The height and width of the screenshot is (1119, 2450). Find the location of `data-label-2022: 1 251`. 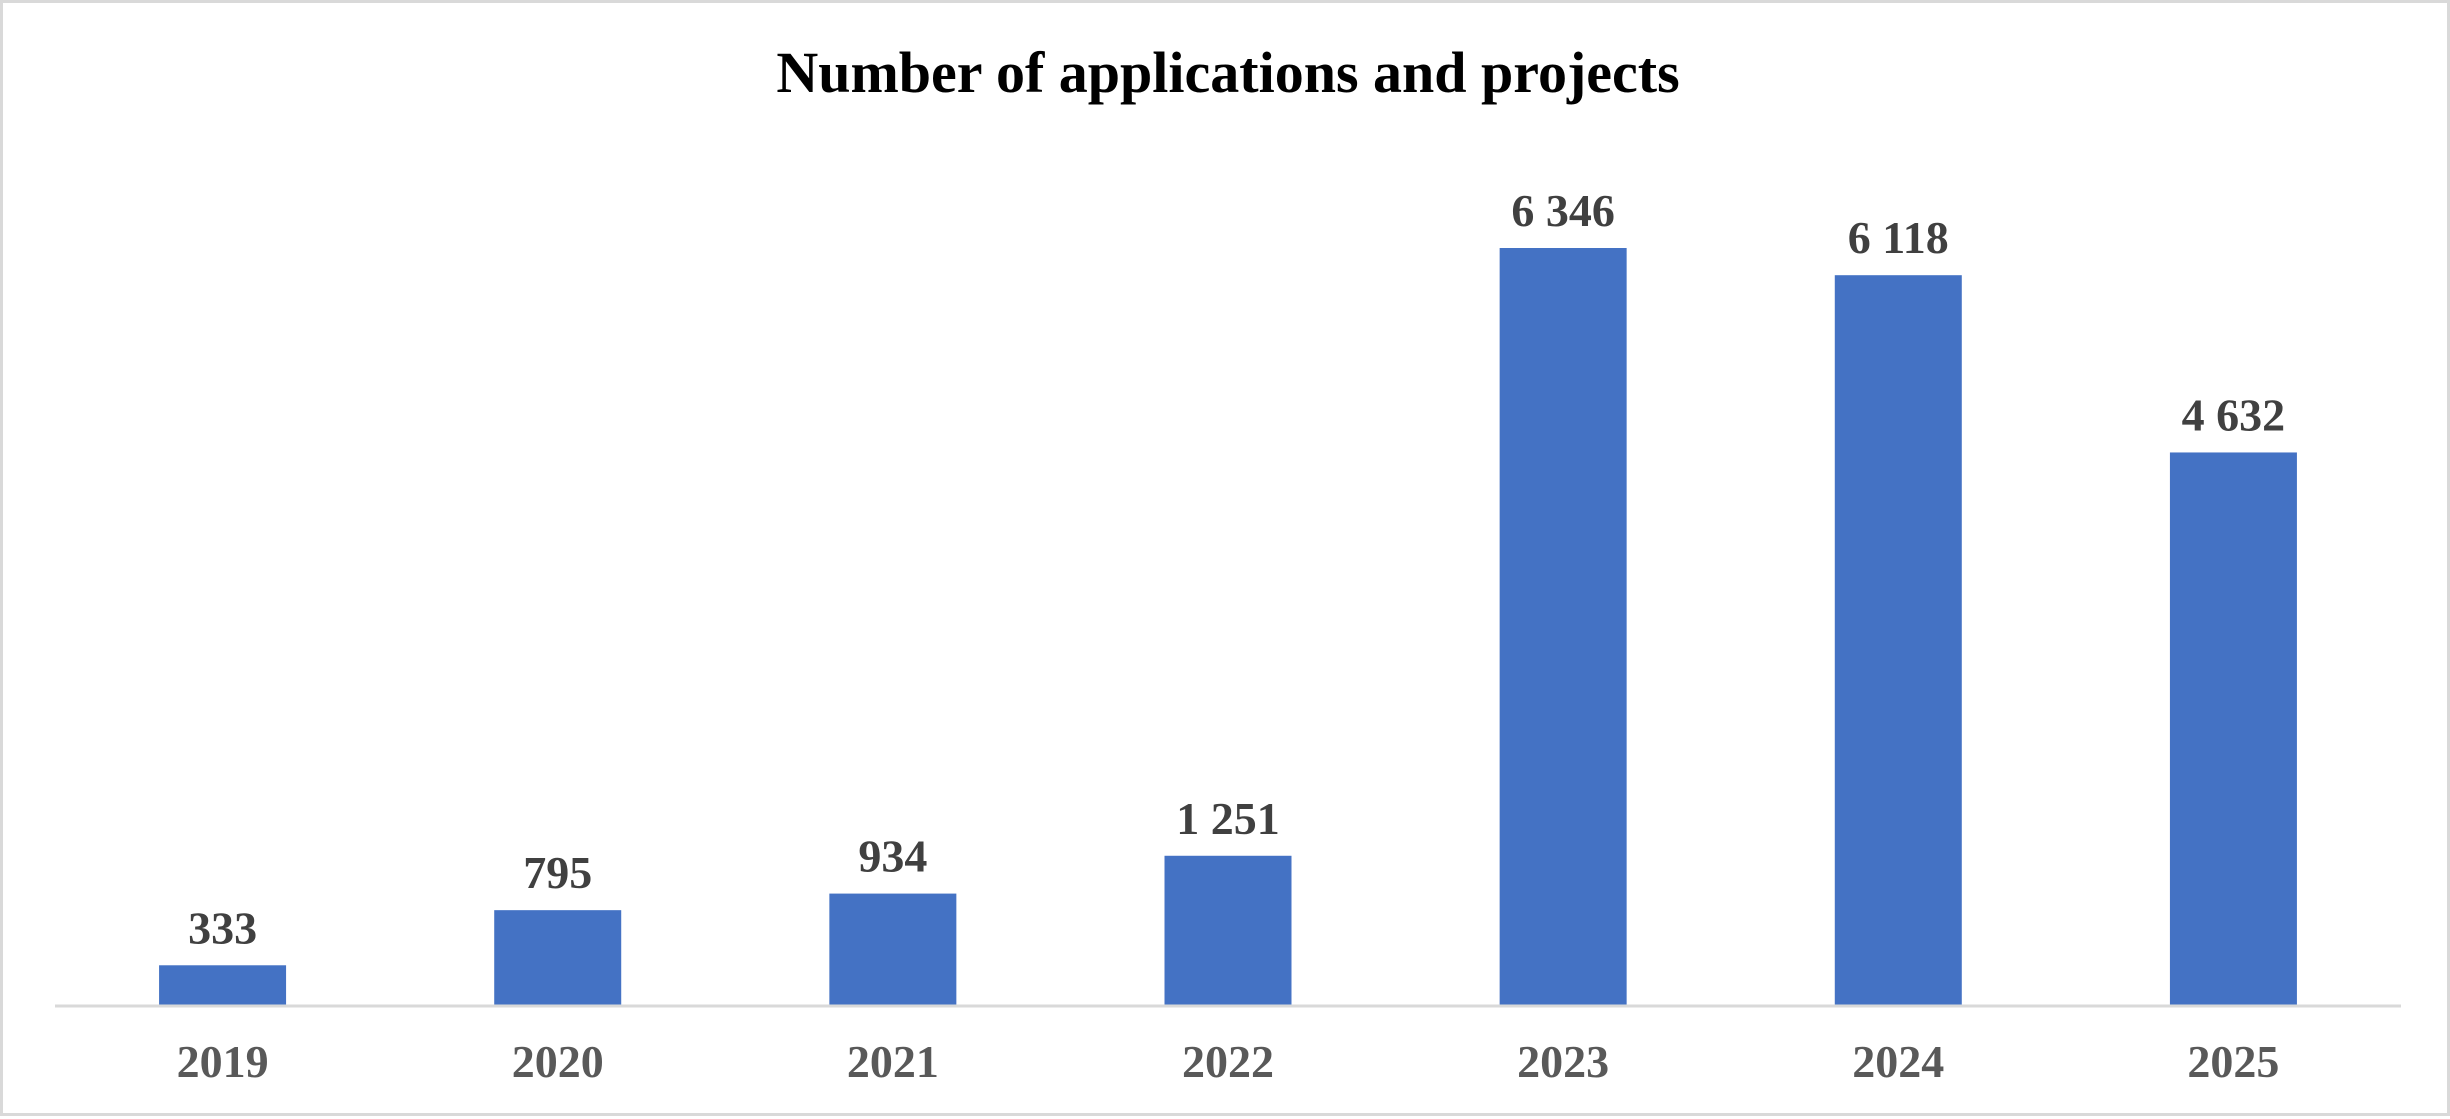

data-label-2022: 1 251 is located at coordinates (1228, 818).